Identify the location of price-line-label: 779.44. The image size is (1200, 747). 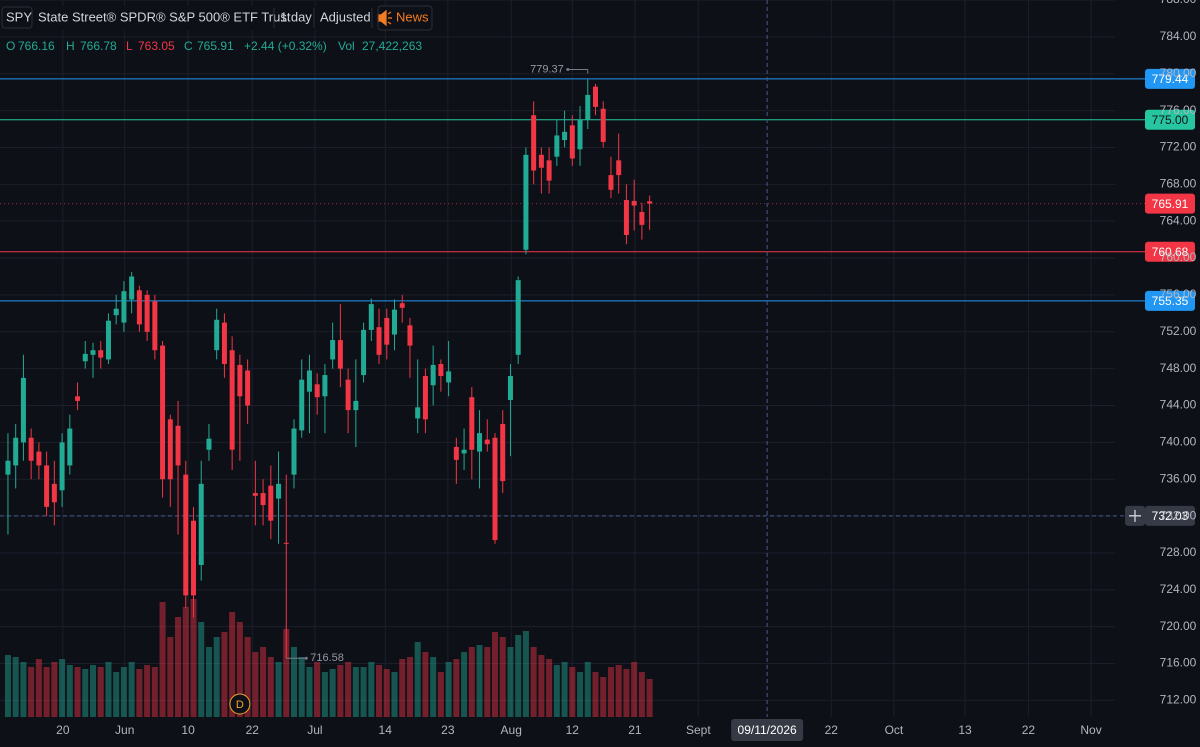
(1170, 79).